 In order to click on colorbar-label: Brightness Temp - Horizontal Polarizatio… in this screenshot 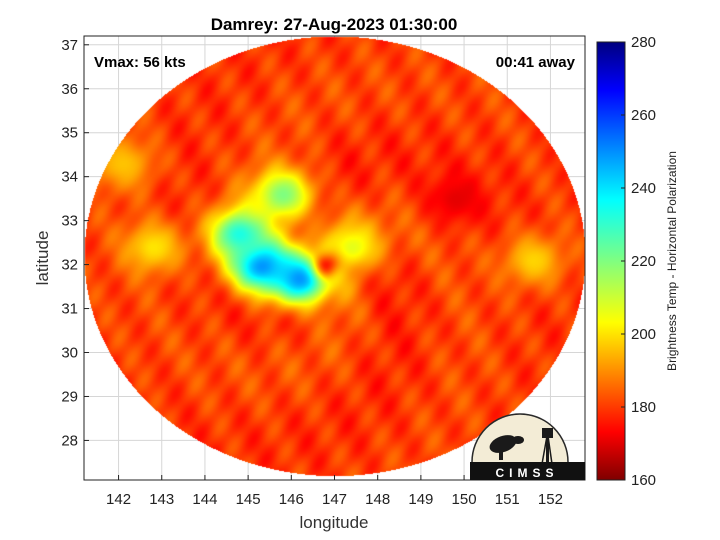, I will do `click(672, 261)`.